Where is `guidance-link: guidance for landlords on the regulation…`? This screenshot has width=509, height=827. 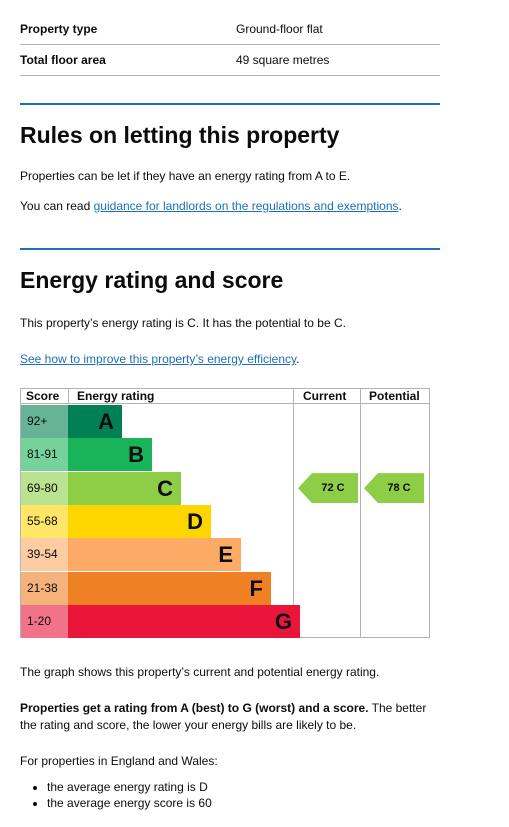
guidance-link: guidance for landlords on the regulation… is located at coordinates (246, 206).